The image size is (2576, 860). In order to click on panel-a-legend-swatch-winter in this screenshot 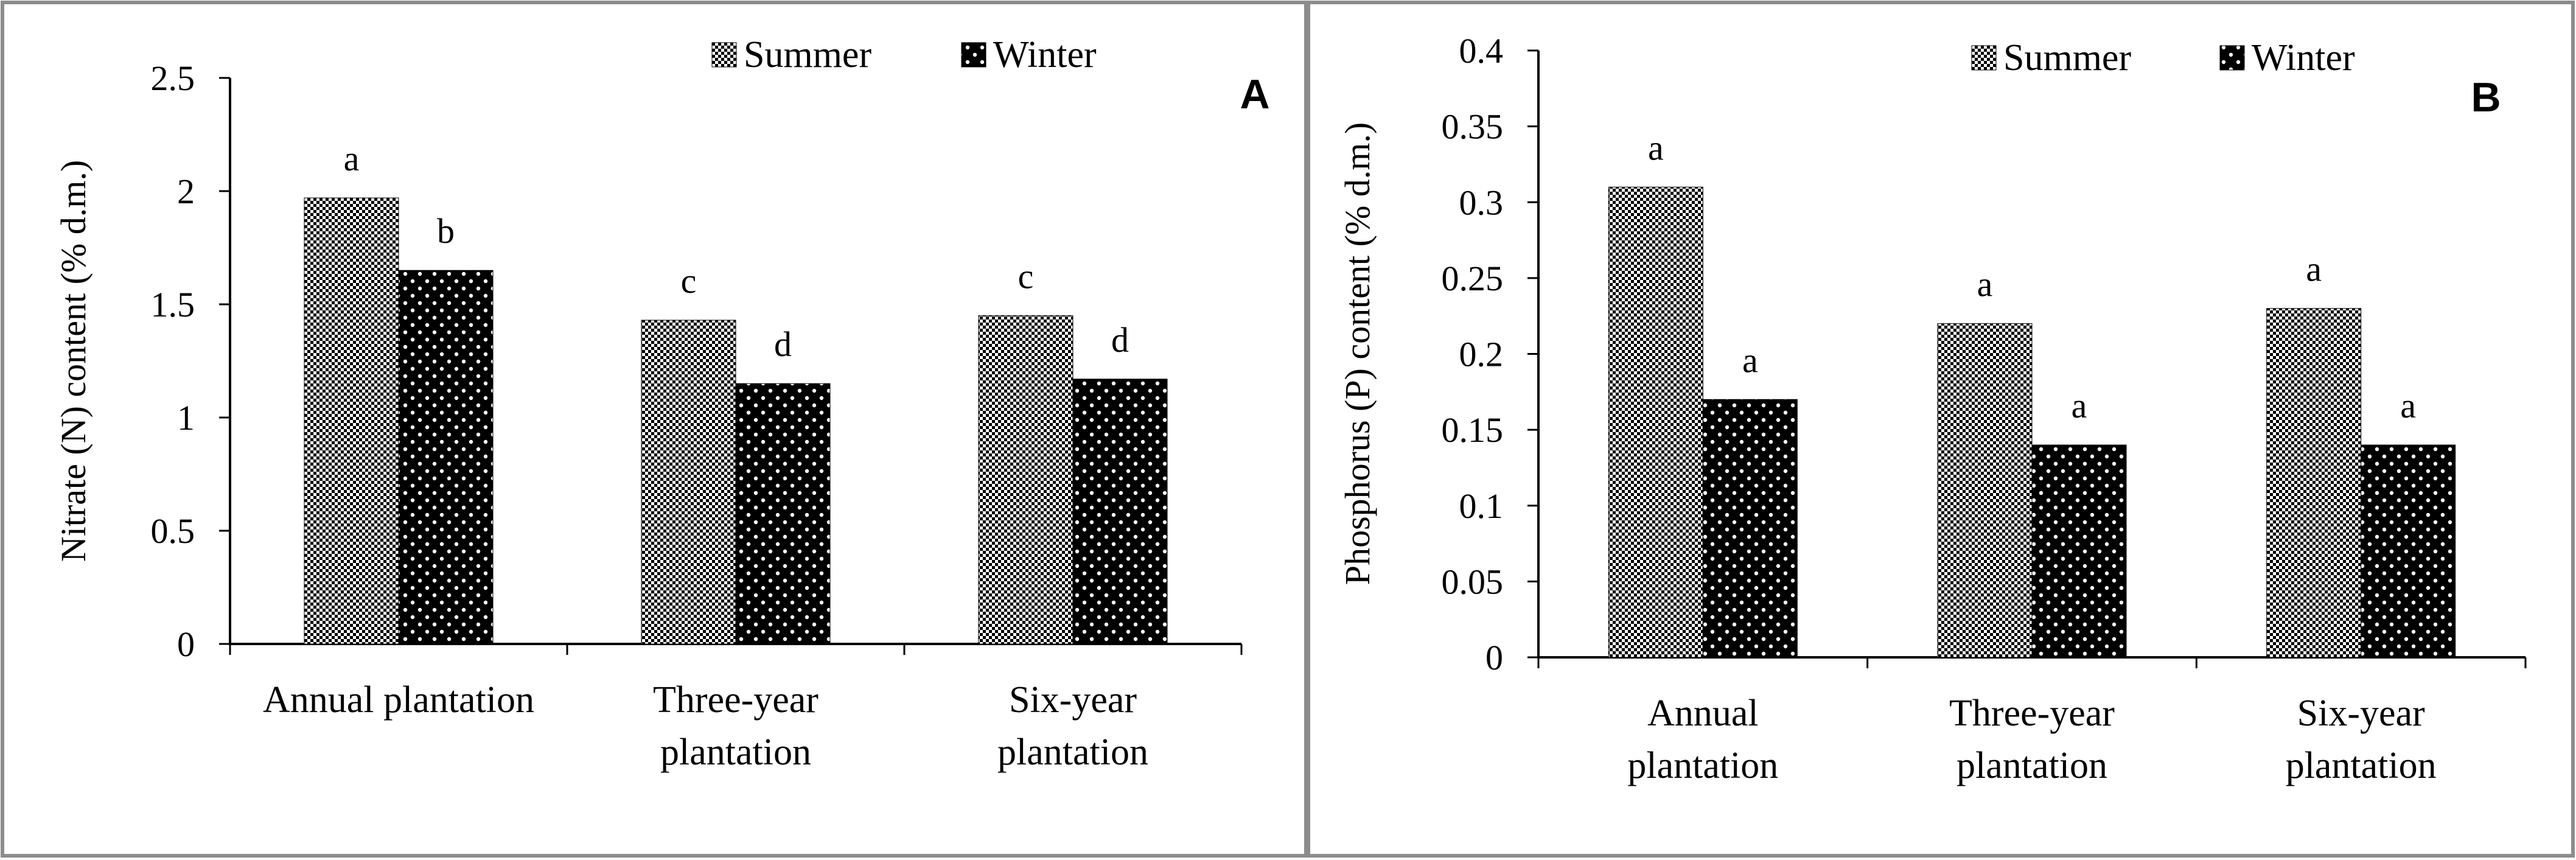, I will do `click(973, 55)`.